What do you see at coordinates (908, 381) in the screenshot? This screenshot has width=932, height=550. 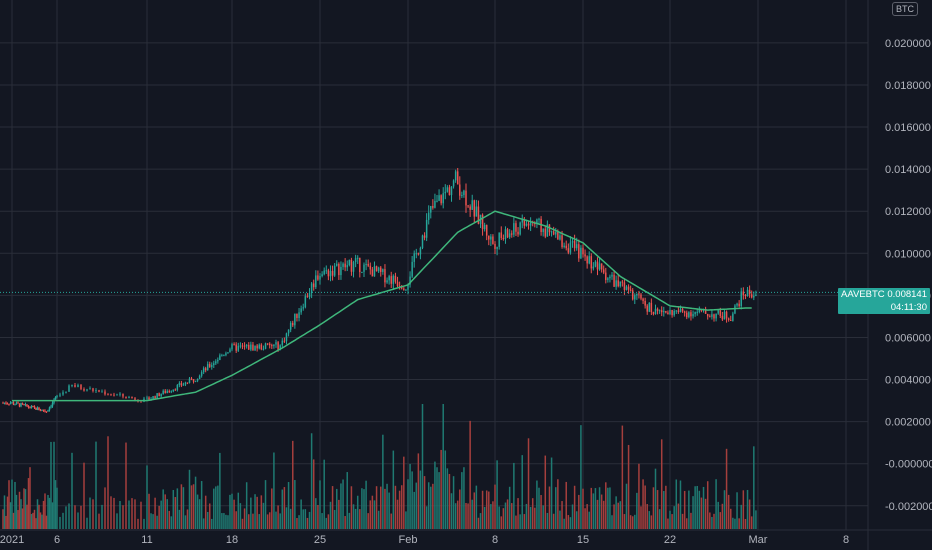 I see `price-tick-label: 0.004000` at bounding box center [908, 381].